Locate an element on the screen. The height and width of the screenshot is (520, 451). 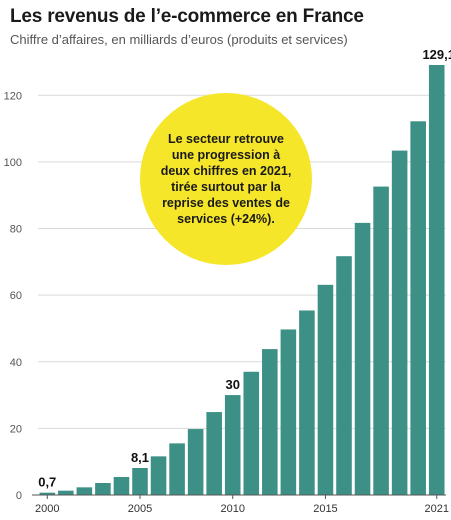
bar-2003 is located at coordinates (103, 489).